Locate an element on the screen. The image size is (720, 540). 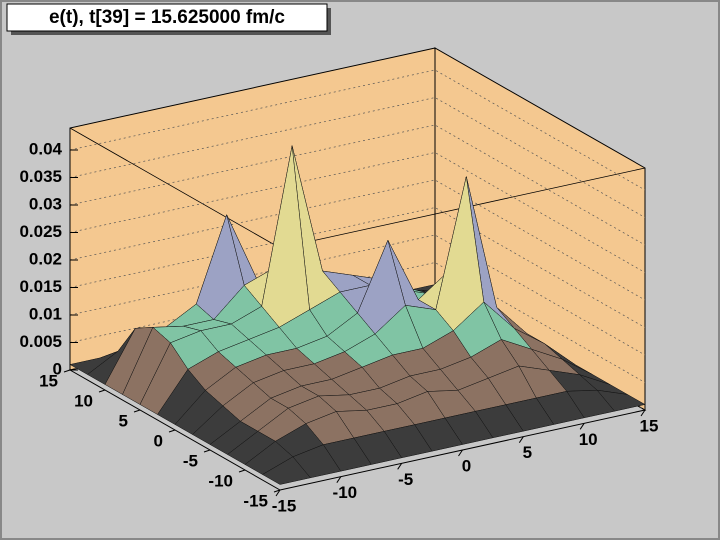
x-tick-label: 10 is located at coordinates (588, 439).